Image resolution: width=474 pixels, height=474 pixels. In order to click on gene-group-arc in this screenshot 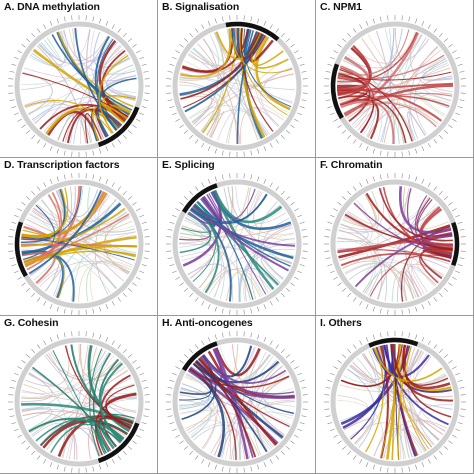, I will do `click(118, 442)`.